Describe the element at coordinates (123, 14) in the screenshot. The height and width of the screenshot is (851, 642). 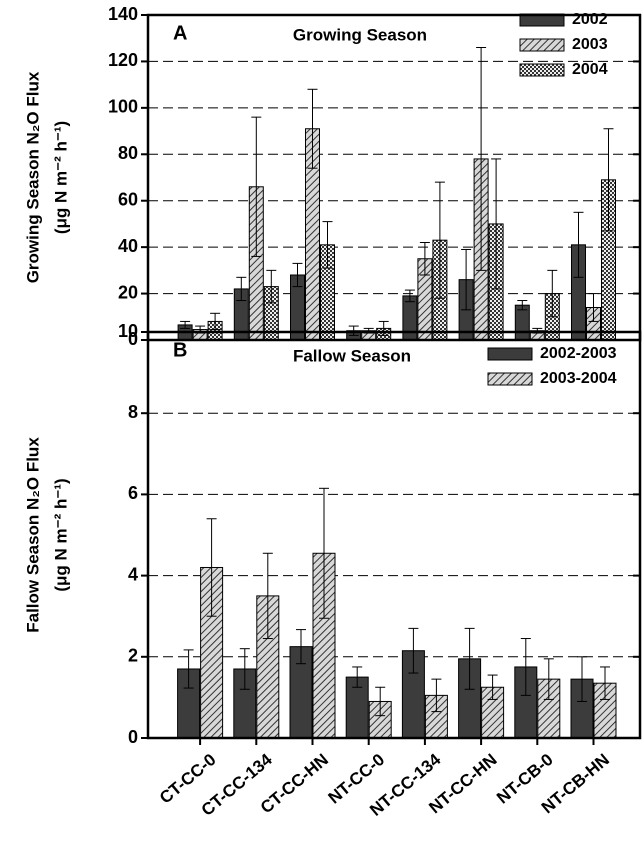
I see `y-tick-label: 140` at that location.